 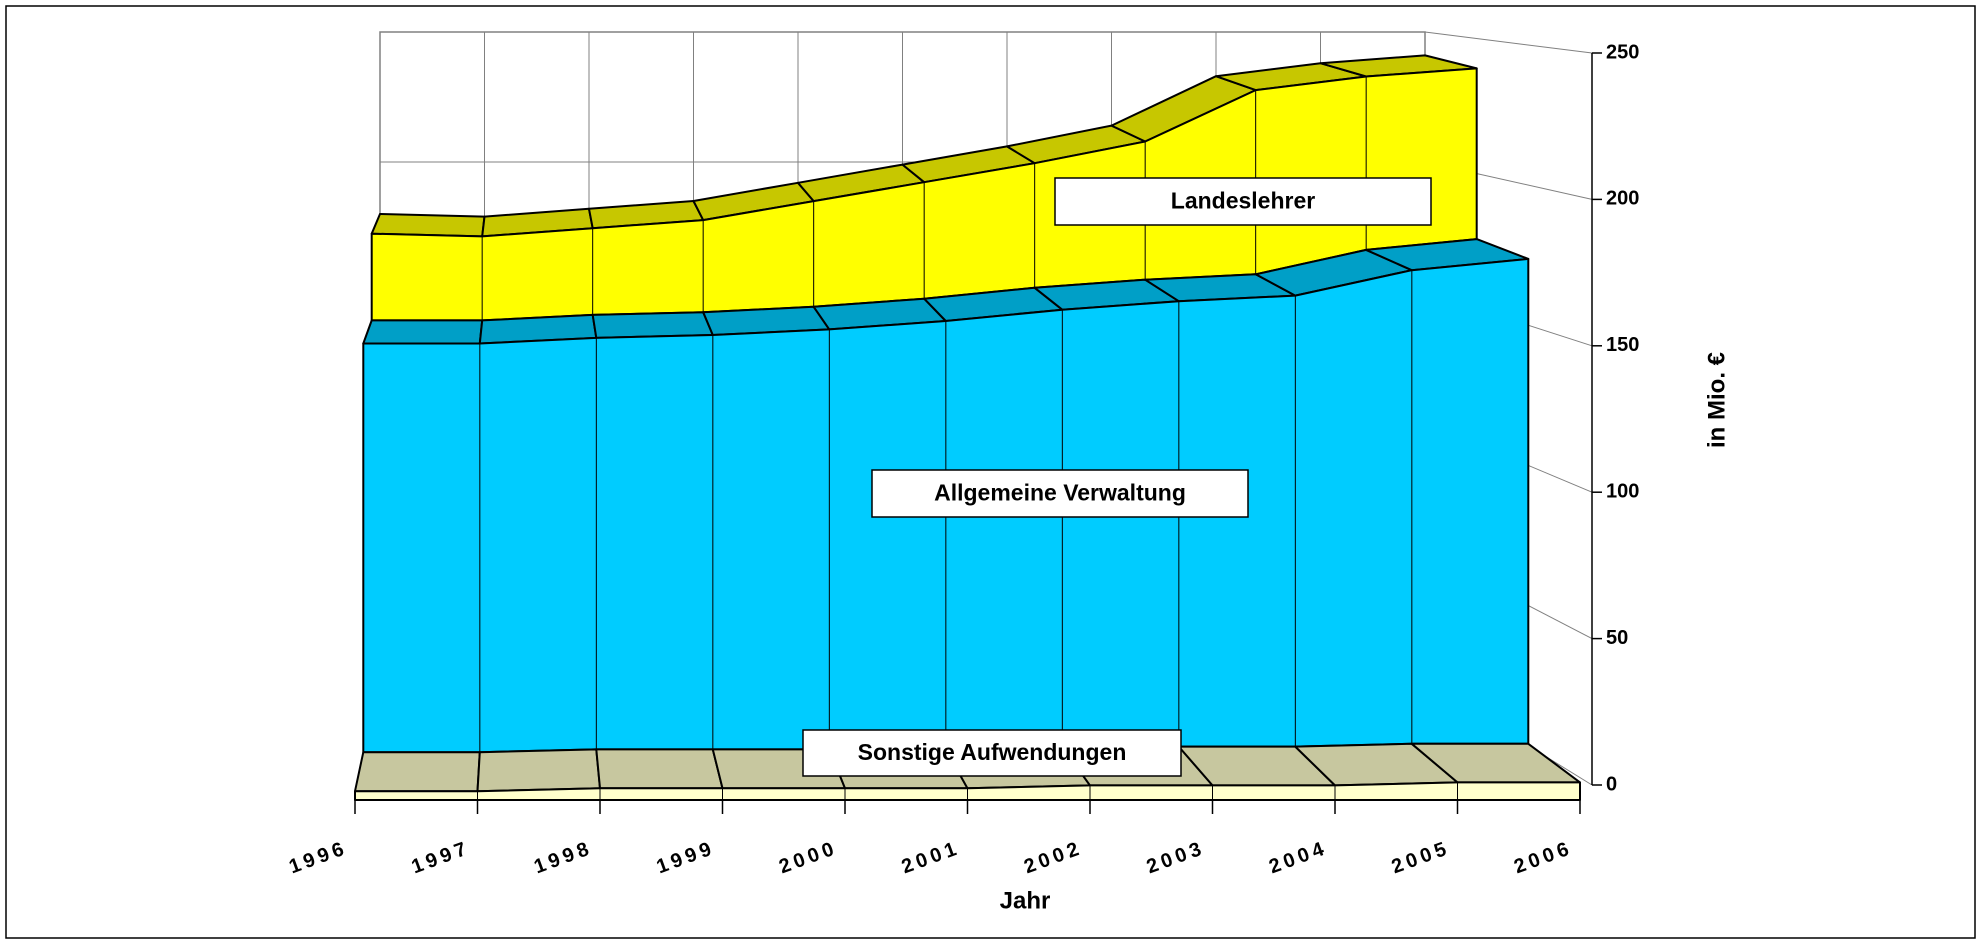 What do you see at coordinates (1611, 784) in the screenshot?
I see `y-tick-label: 0` at bounding box center [1611, 784].